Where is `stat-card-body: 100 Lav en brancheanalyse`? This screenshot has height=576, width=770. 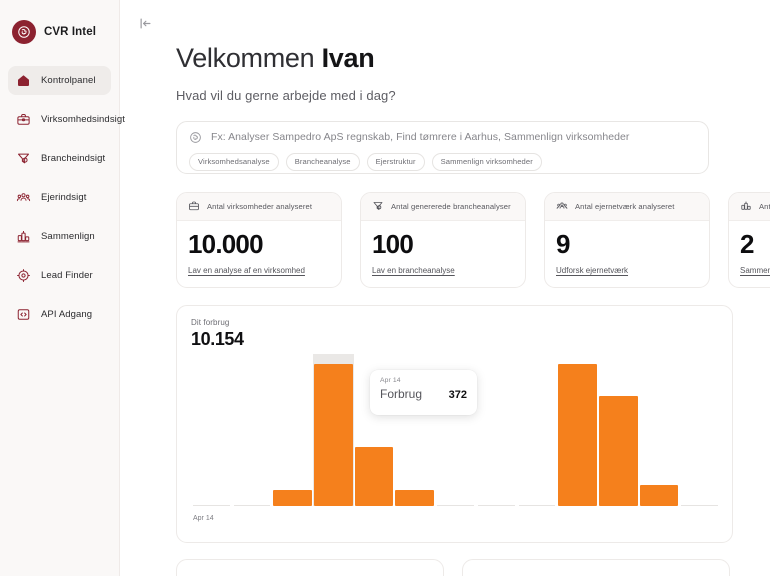
stat-card-body: 100 Lav en brancheanalyse is located at coordinates (443, 254).